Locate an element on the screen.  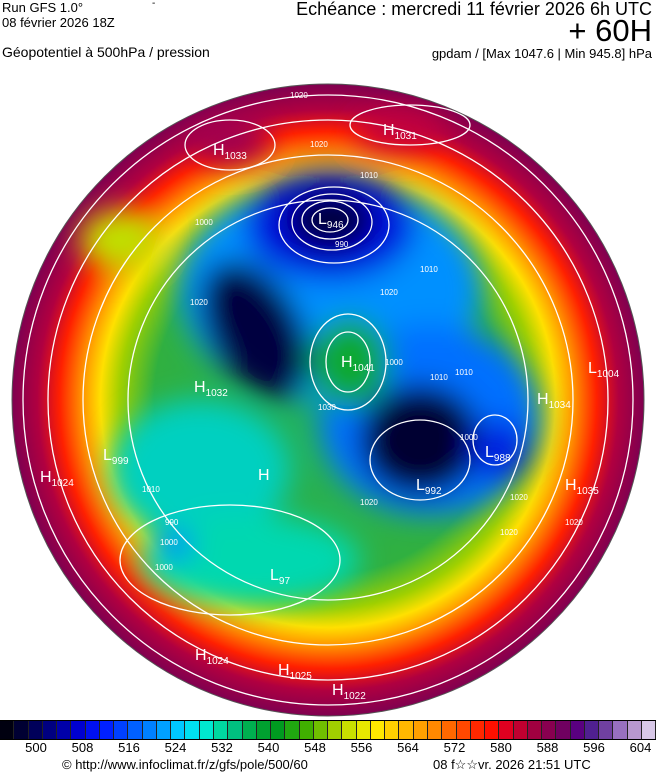
colorbar-tick: 556 is located at coordinates (361, 747).